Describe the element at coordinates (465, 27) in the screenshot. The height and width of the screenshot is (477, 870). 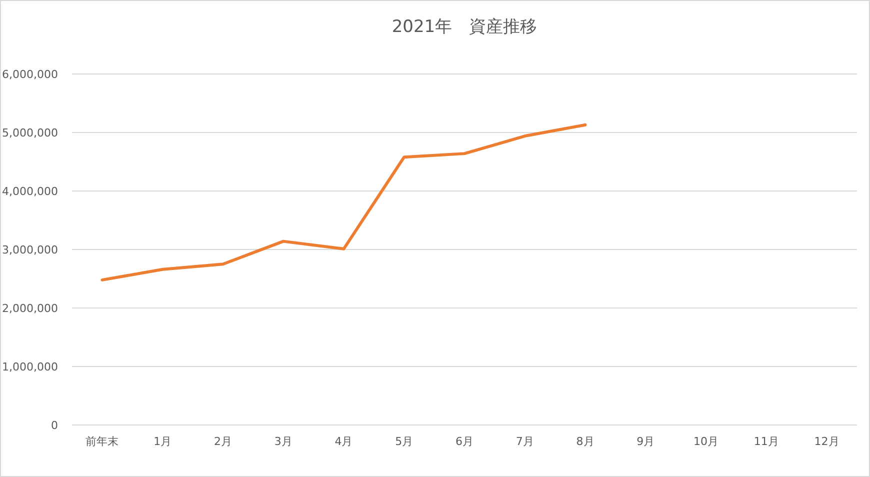
I see `title: 2021年 資産推移` at that location.